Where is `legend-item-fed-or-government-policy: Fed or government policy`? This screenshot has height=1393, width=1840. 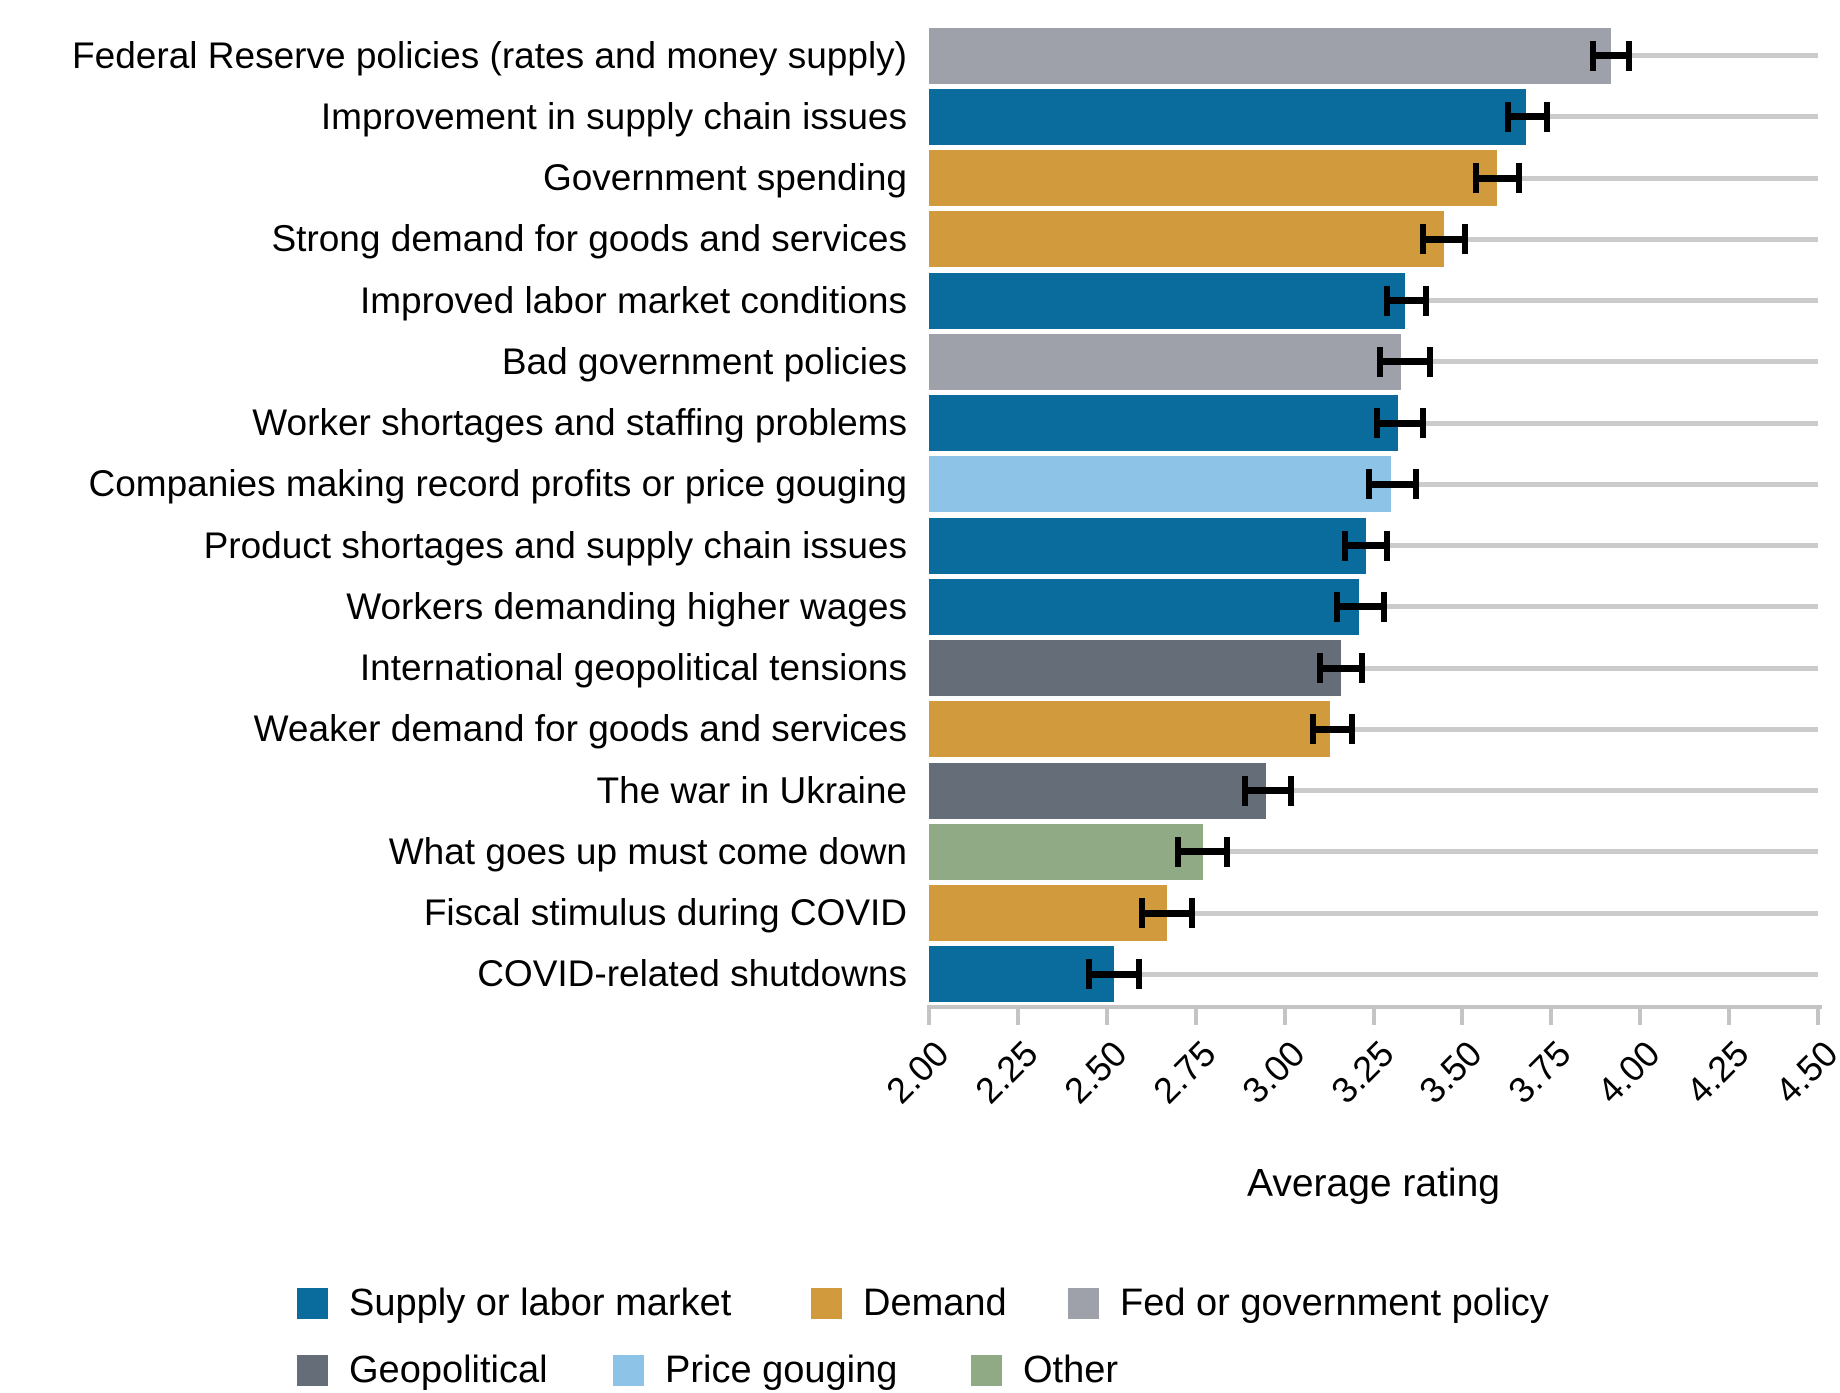
legend-item-fed-or-government-policy: Fed or government policy is located at coordinates (1308, 1303).